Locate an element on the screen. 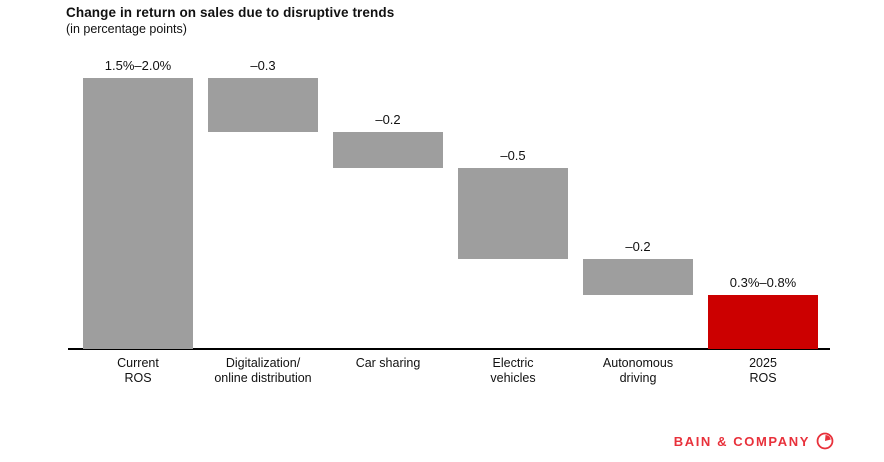  category-label-electric-vehicles: Electric vehicles is located at coordinates (513, 370).